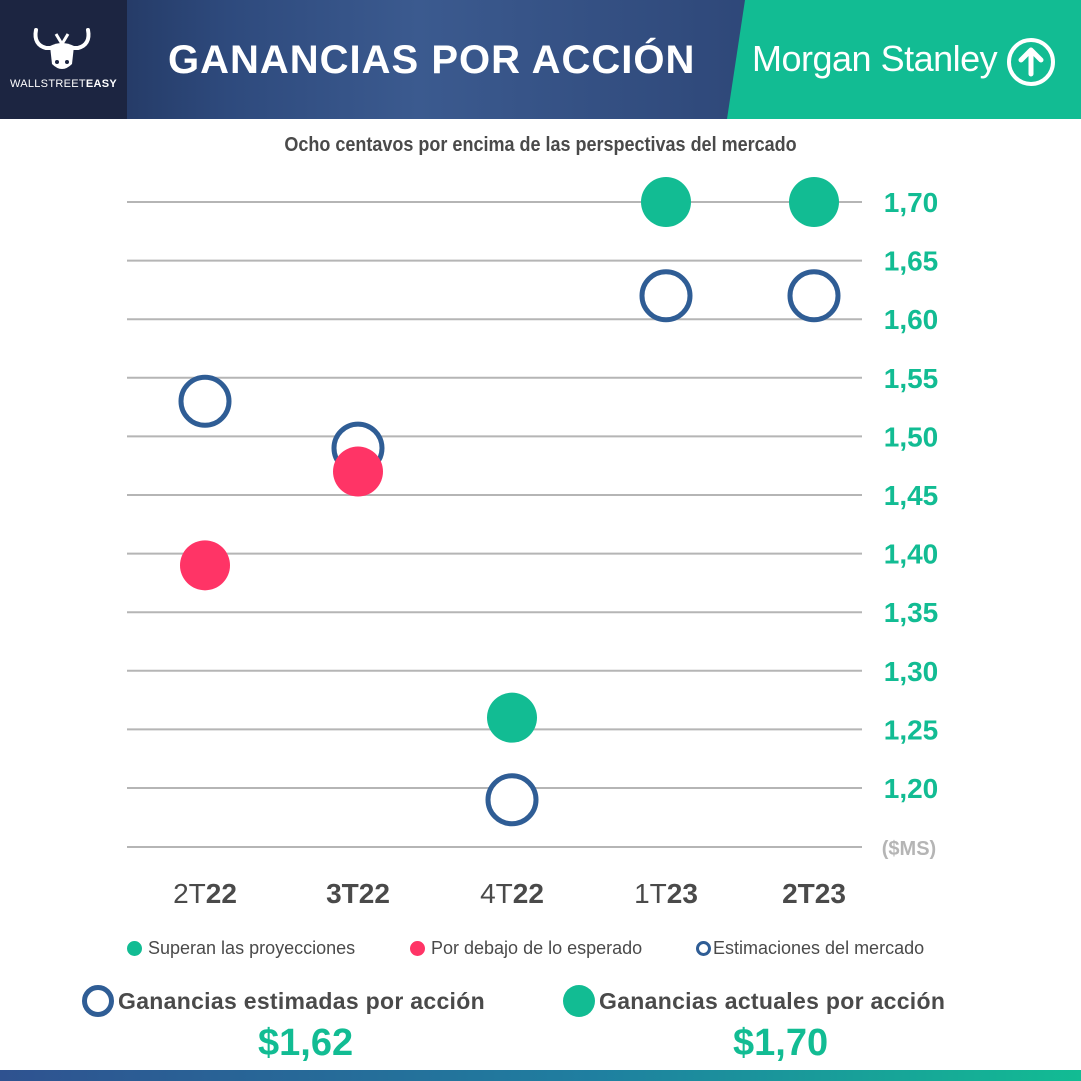 This screenshot has width=1081, height=1081. I want to click on y-tick-label: 1,60, so click(911, 319).